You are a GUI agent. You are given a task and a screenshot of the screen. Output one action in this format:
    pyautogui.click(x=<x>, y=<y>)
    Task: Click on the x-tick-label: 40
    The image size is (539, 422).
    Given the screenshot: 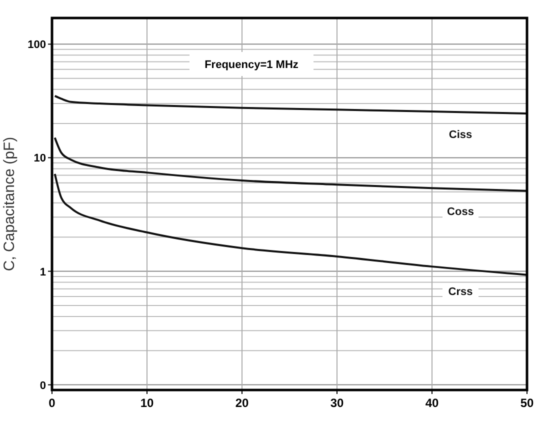 What is the action you would take?
    pyautogui.click(x=432, y=403)
    